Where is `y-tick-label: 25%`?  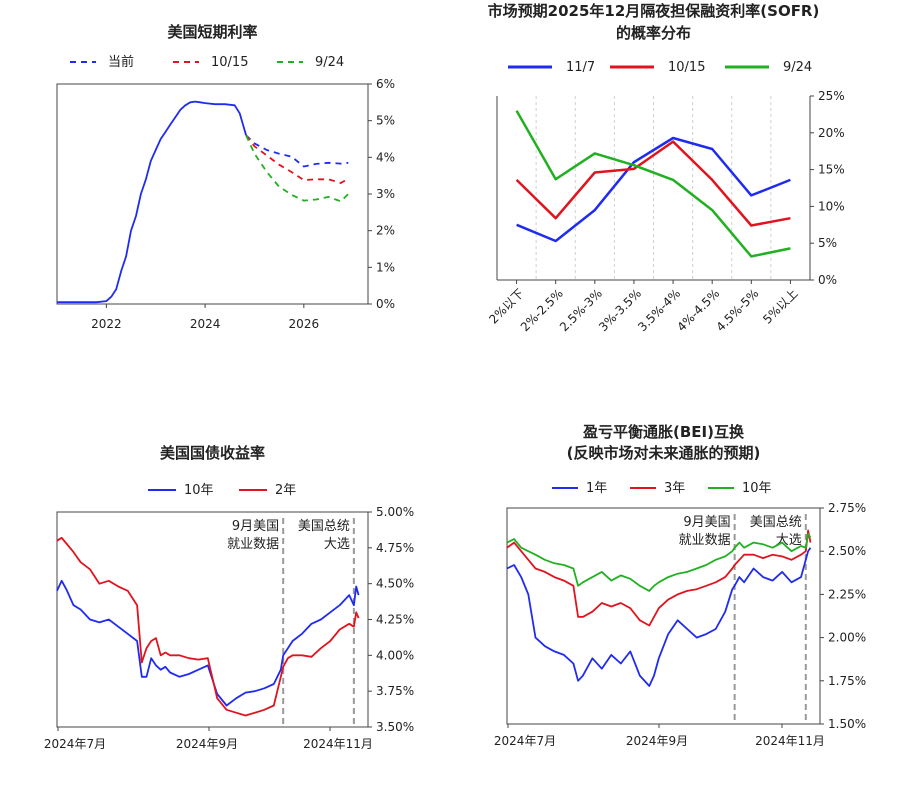
y-tick-label: 25% is located at coordinates (831, 96).